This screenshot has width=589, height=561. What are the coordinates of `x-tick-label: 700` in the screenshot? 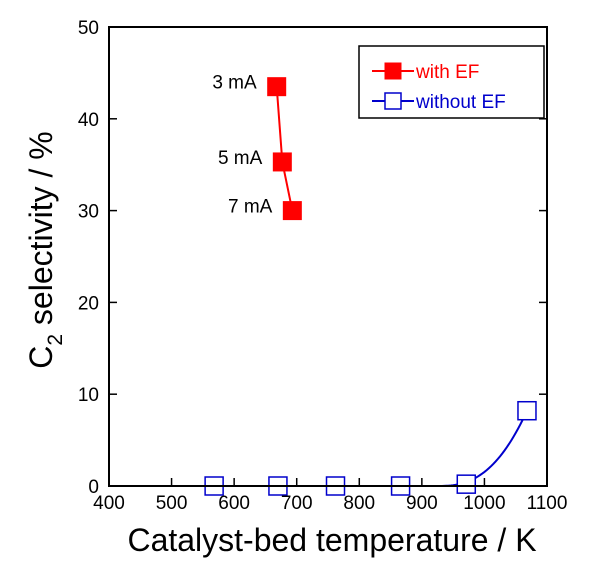 It's located at (297, 503).